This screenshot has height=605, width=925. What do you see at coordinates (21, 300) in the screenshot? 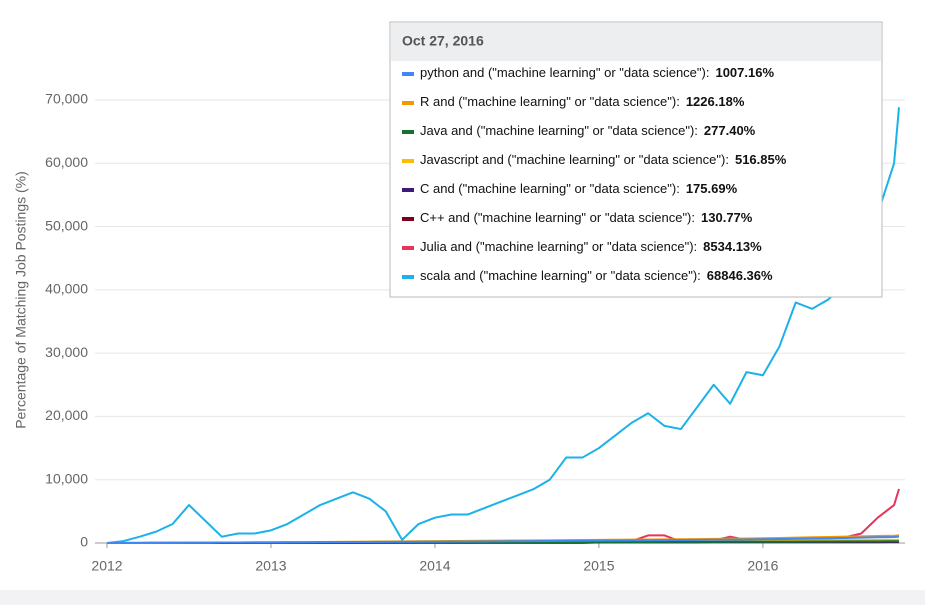
I see `y-axis-title: Percentage of Matching Job Postings (%)` at bounding box center [21, 300].